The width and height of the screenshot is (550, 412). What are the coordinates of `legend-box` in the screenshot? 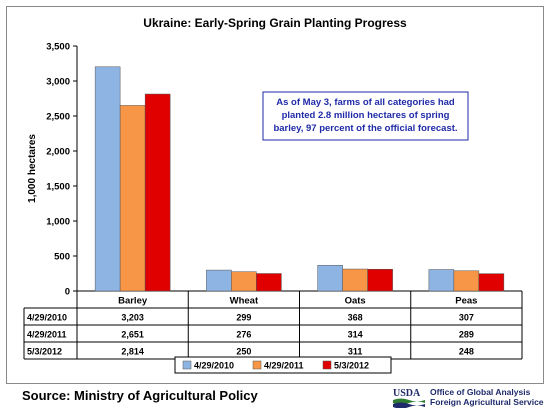 It's located at (283, 365).